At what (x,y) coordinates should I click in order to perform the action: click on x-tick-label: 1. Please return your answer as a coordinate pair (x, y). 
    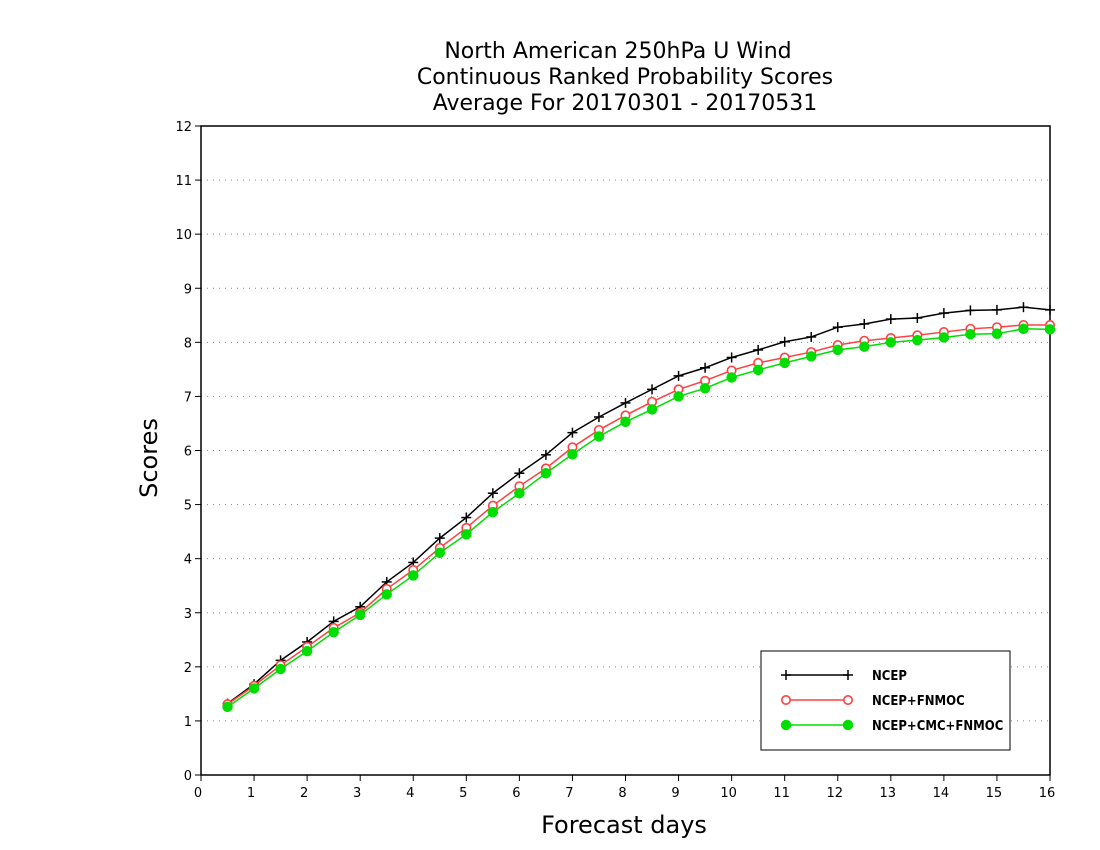
    Looking at the image, I should click on (251, 793).